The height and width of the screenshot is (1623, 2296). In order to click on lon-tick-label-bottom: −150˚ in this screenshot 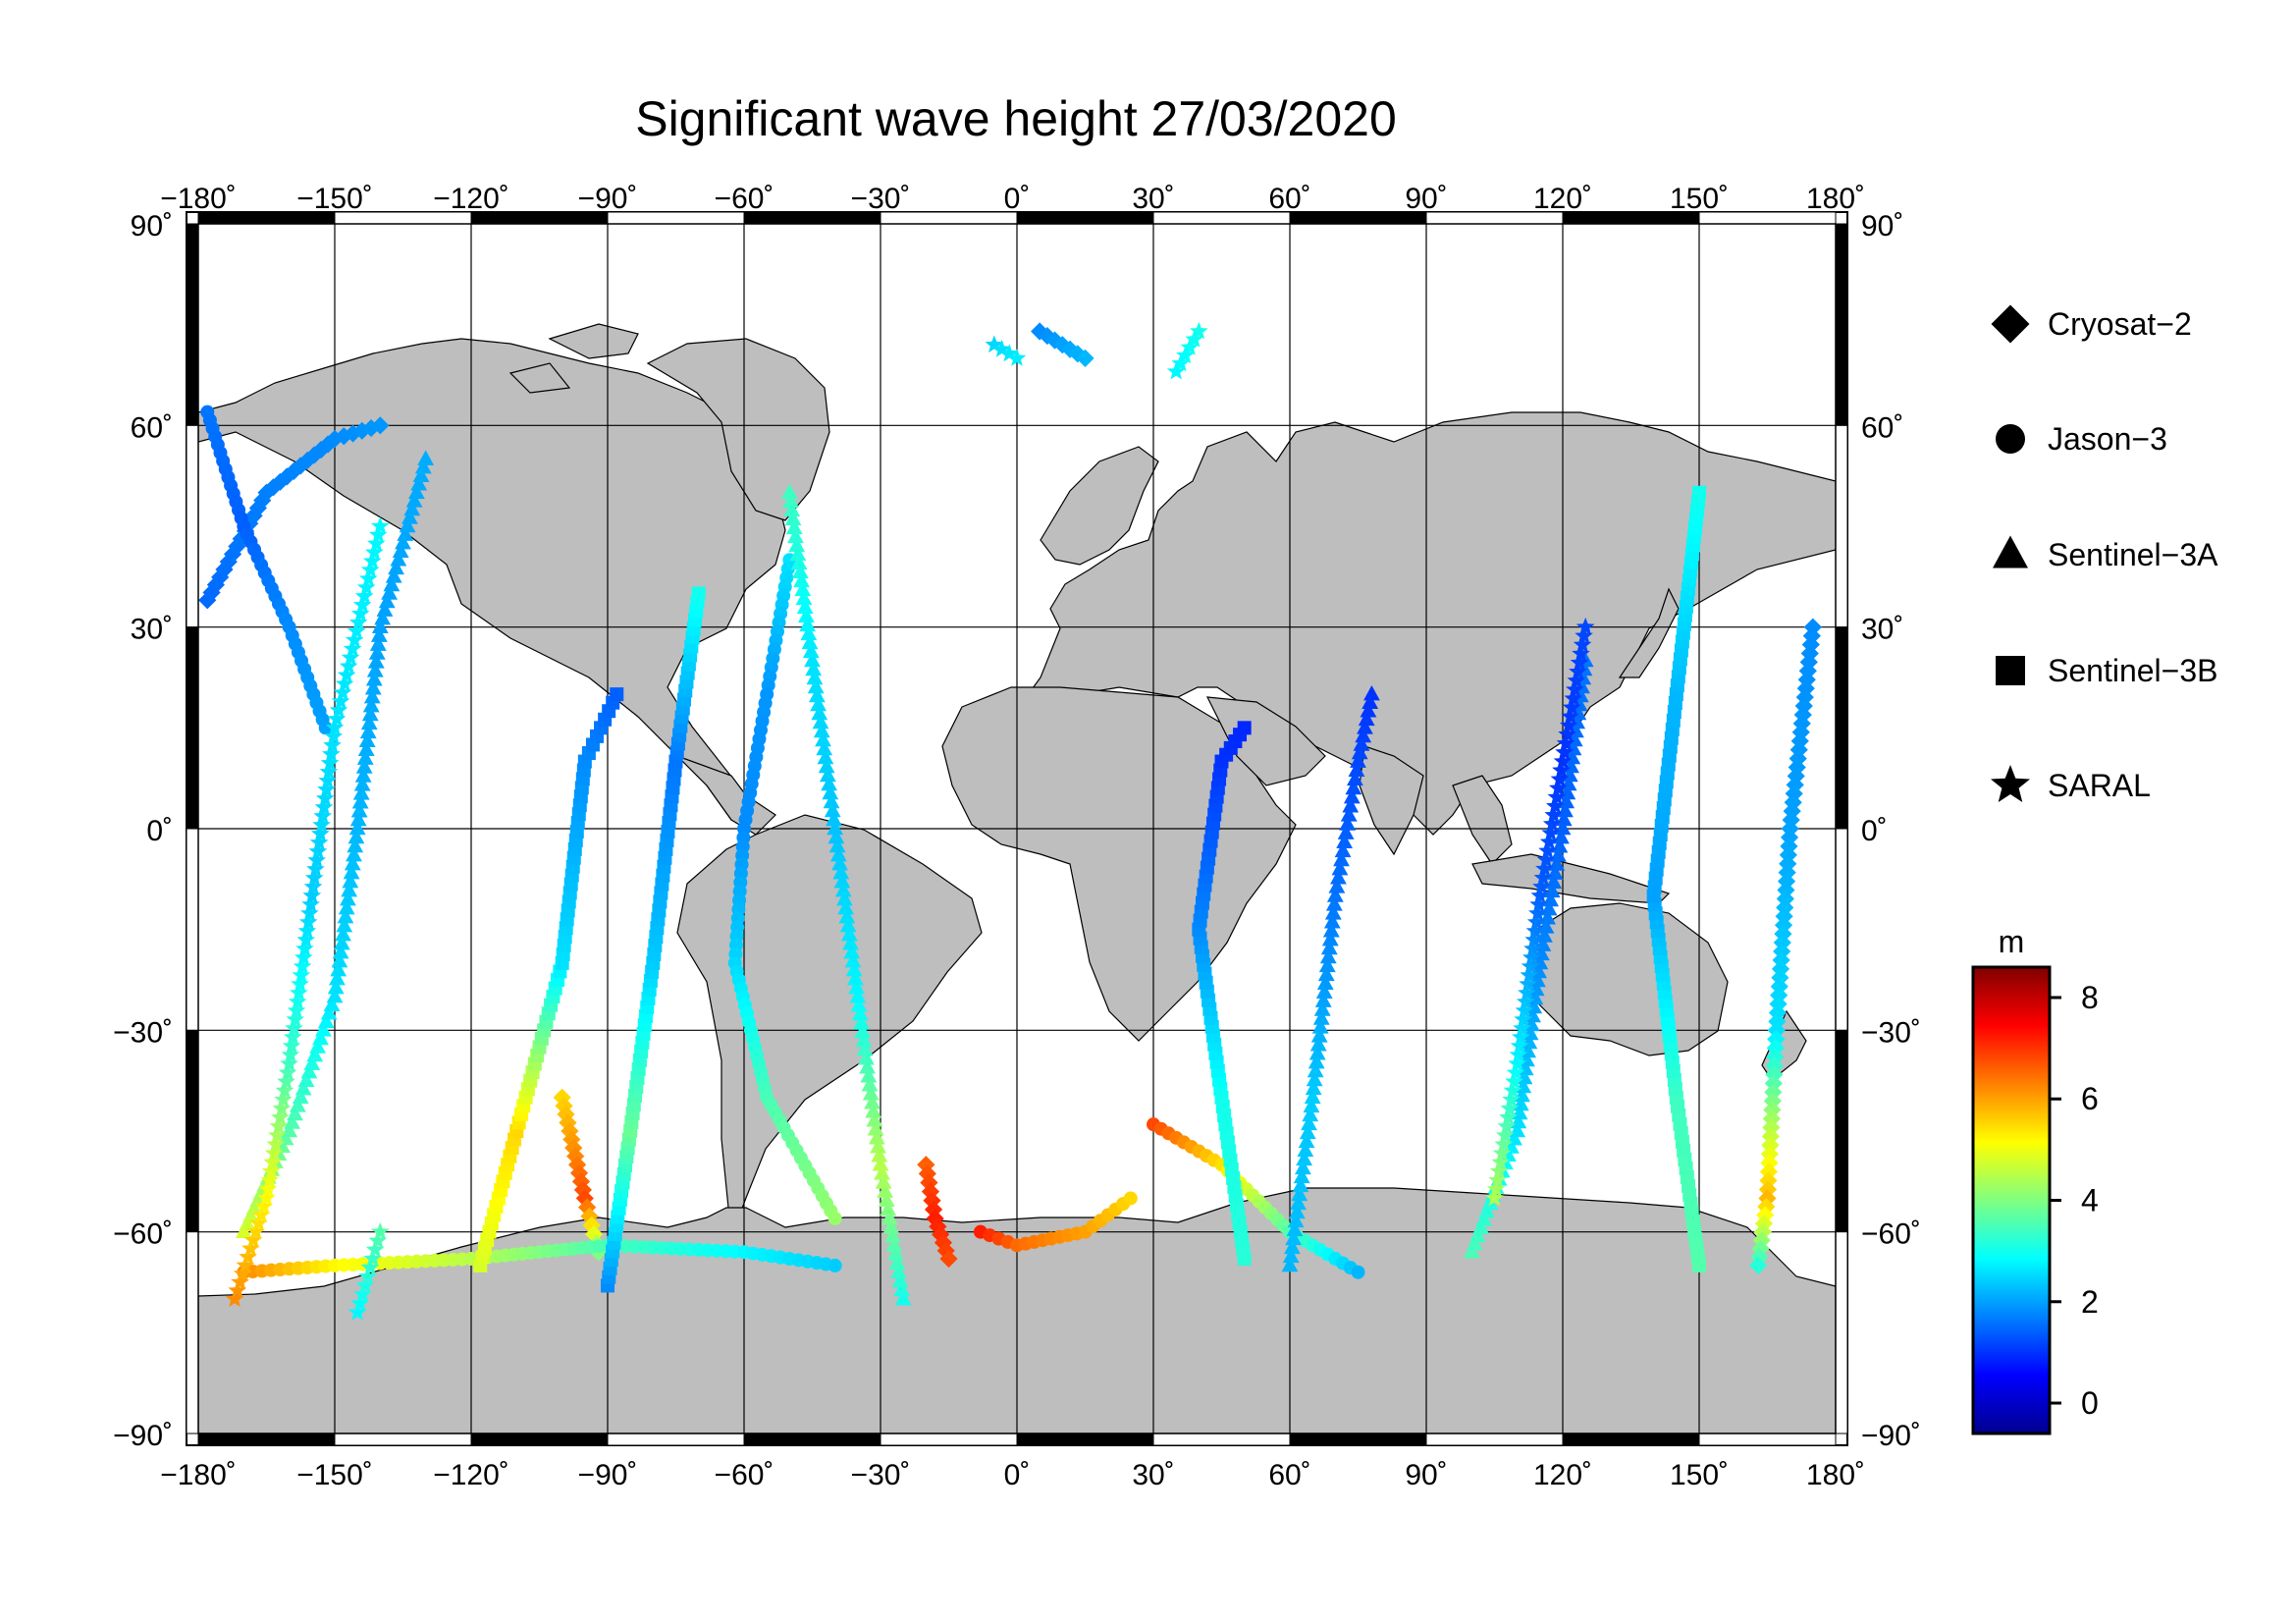, I will do `click(334, 1475)`.